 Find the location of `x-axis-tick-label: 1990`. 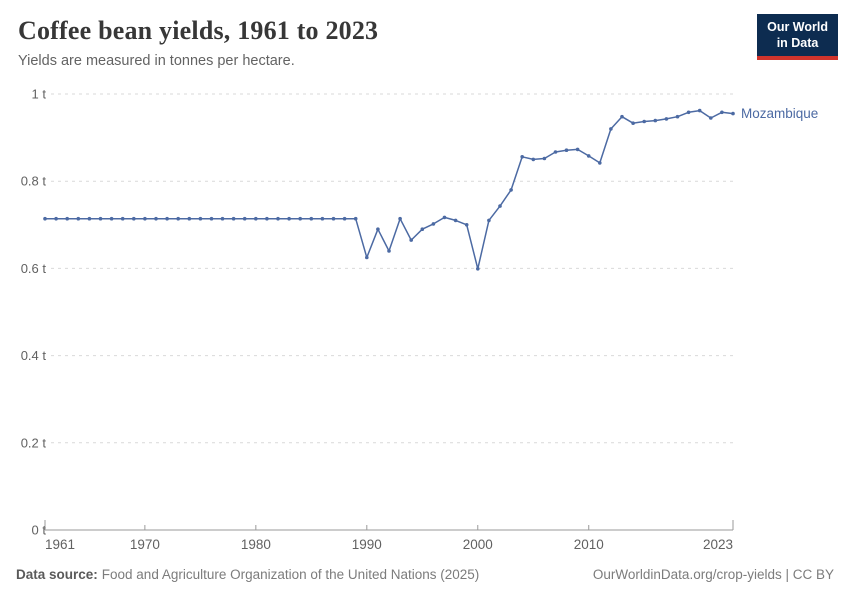

x-axis-tick-label: 1990 is located at coordinates (367, 544).